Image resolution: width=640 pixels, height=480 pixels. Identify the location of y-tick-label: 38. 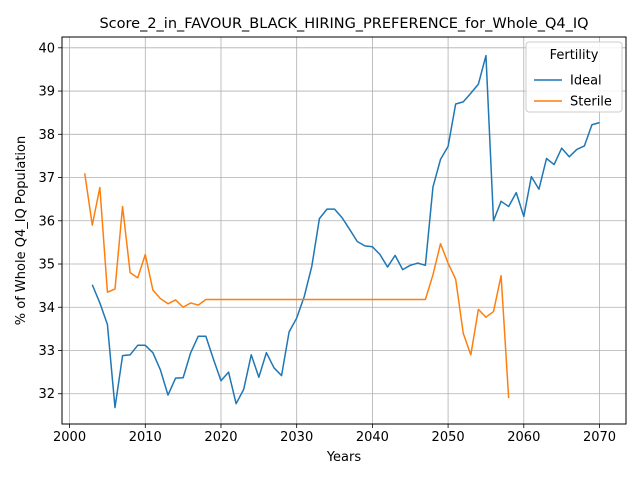
(46, 135).